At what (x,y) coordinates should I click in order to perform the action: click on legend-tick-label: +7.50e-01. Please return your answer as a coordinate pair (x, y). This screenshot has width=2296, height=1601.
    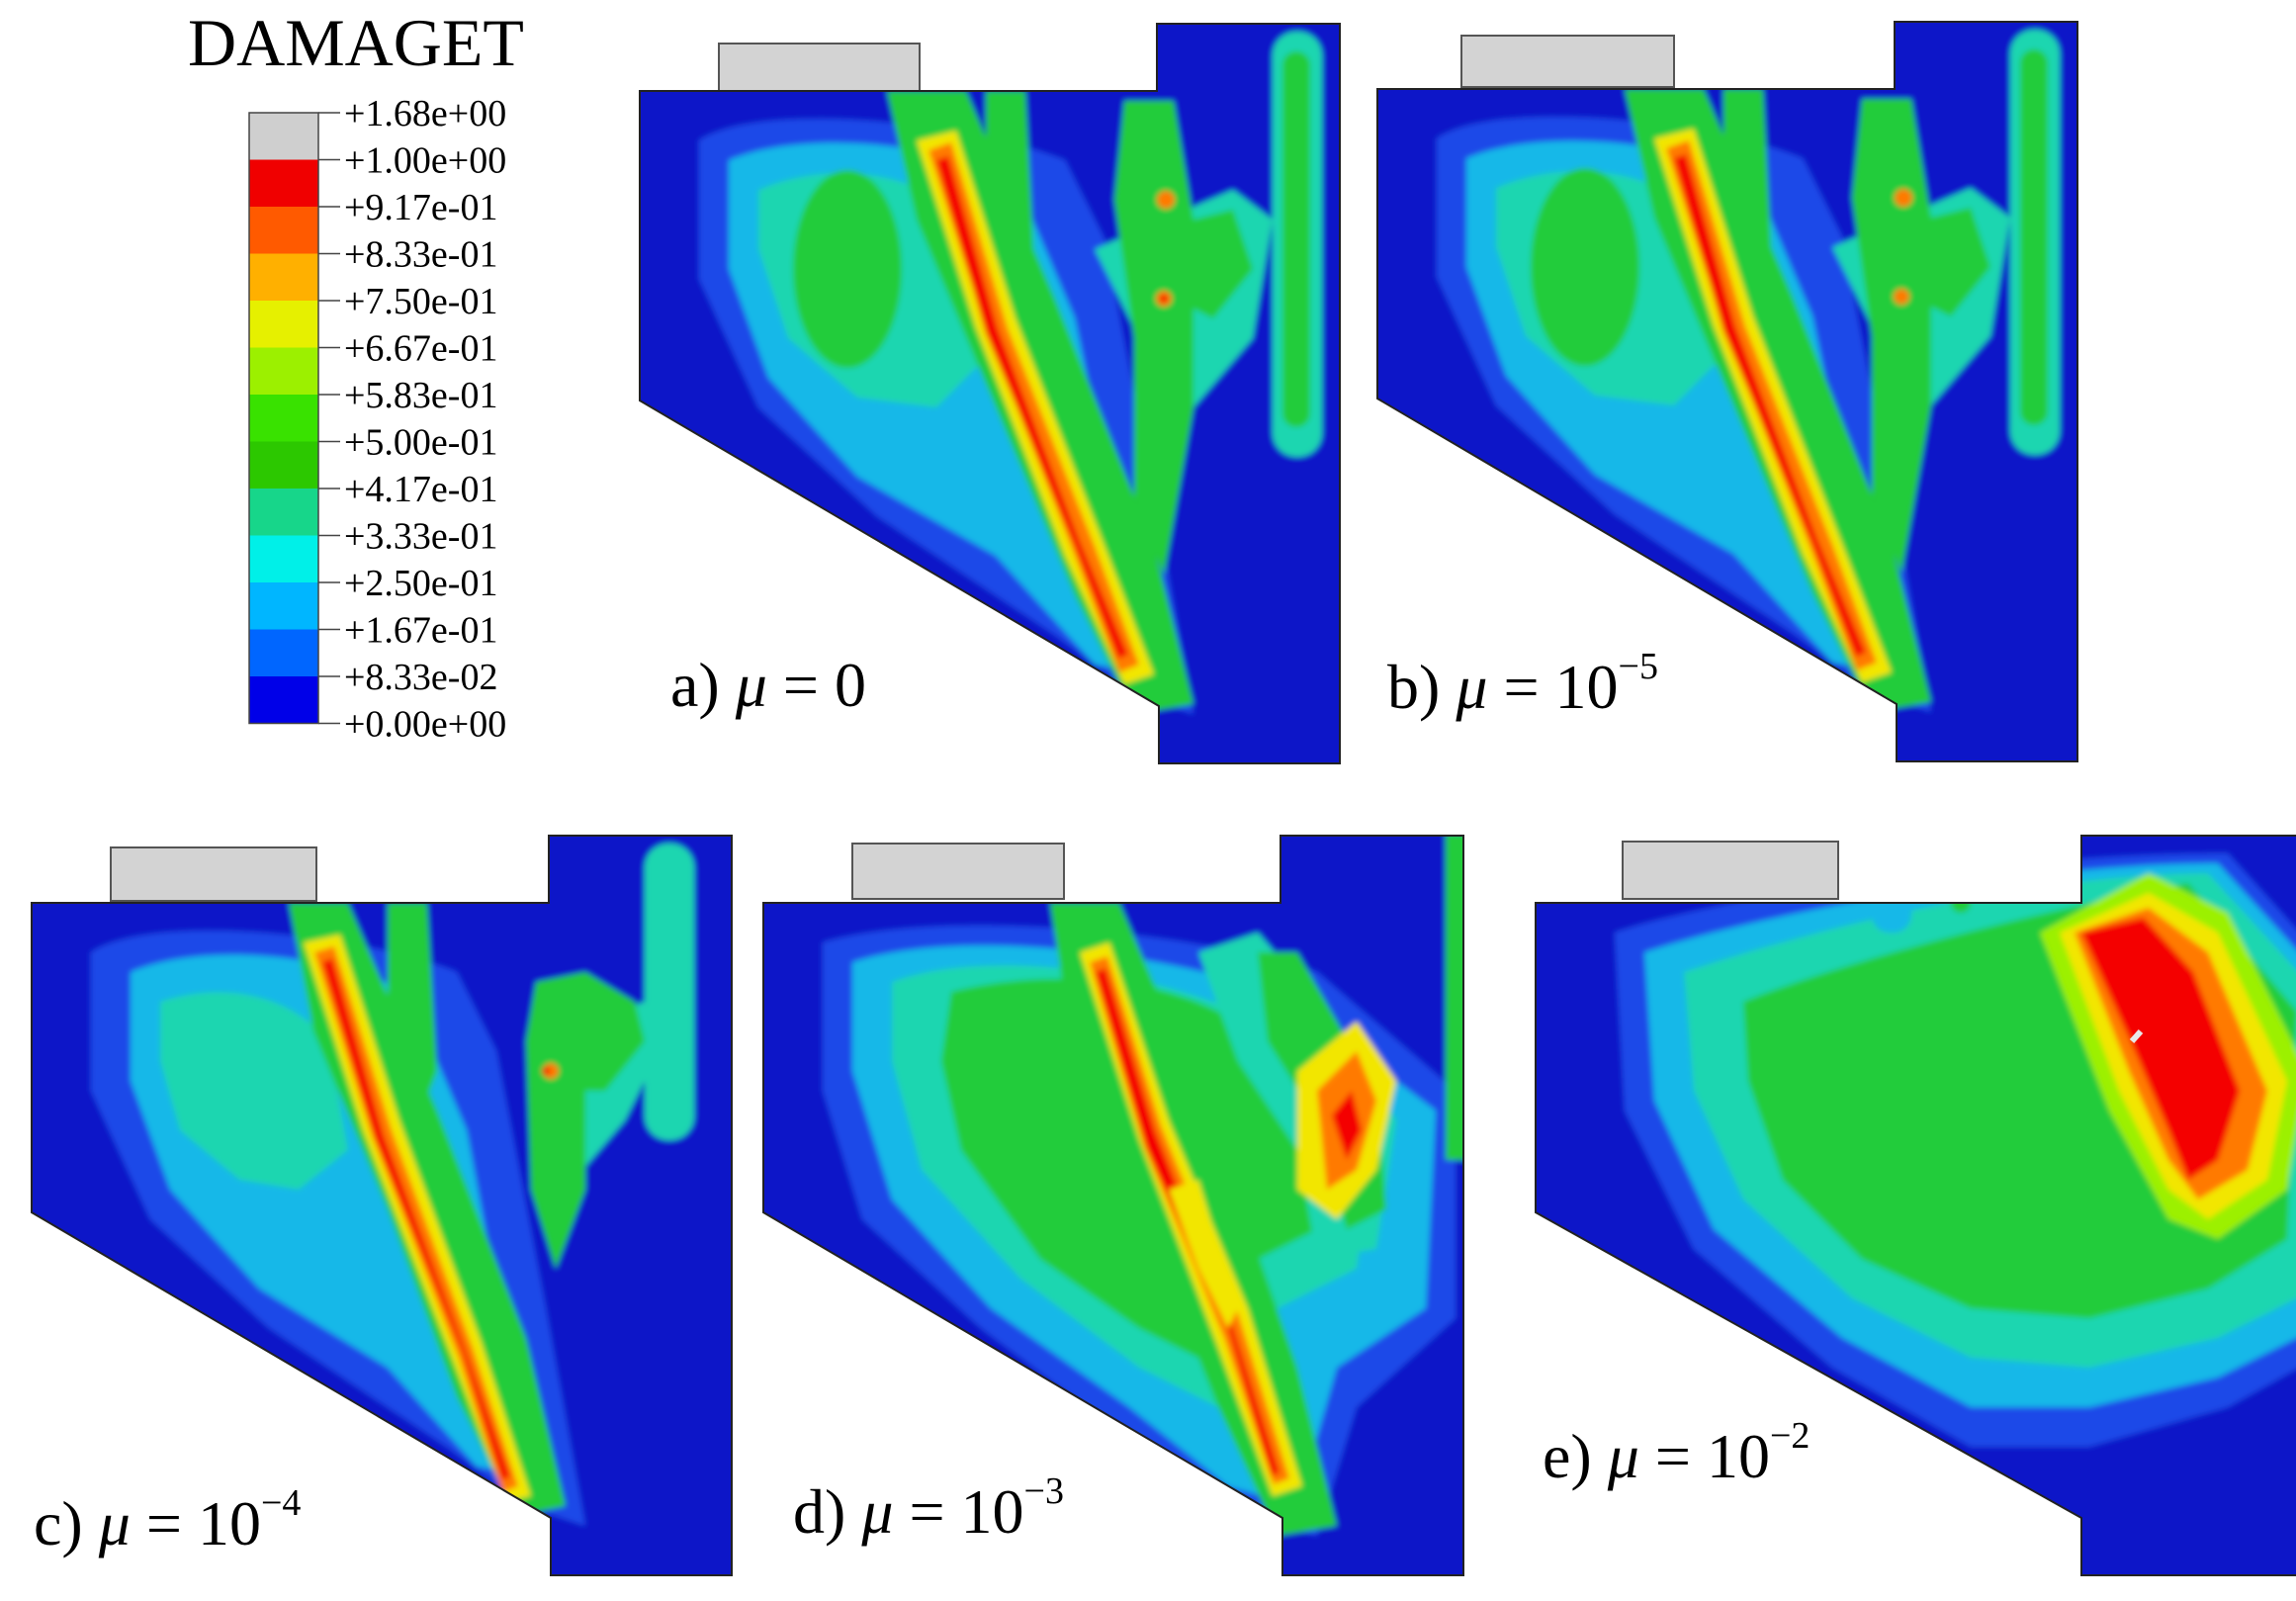
    Looking at the image, I should click on (420, 302).